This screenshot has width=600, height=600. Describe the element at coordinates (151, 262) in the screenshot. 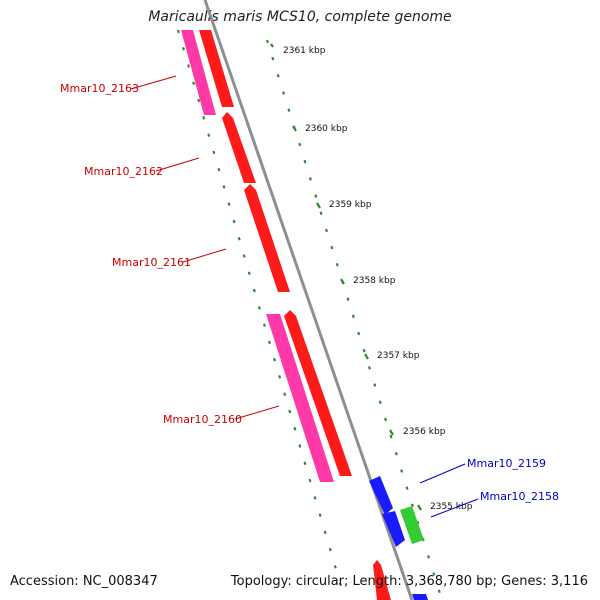

I see `gene-label-mmar10-2161: Mmar10_2161` at that location.